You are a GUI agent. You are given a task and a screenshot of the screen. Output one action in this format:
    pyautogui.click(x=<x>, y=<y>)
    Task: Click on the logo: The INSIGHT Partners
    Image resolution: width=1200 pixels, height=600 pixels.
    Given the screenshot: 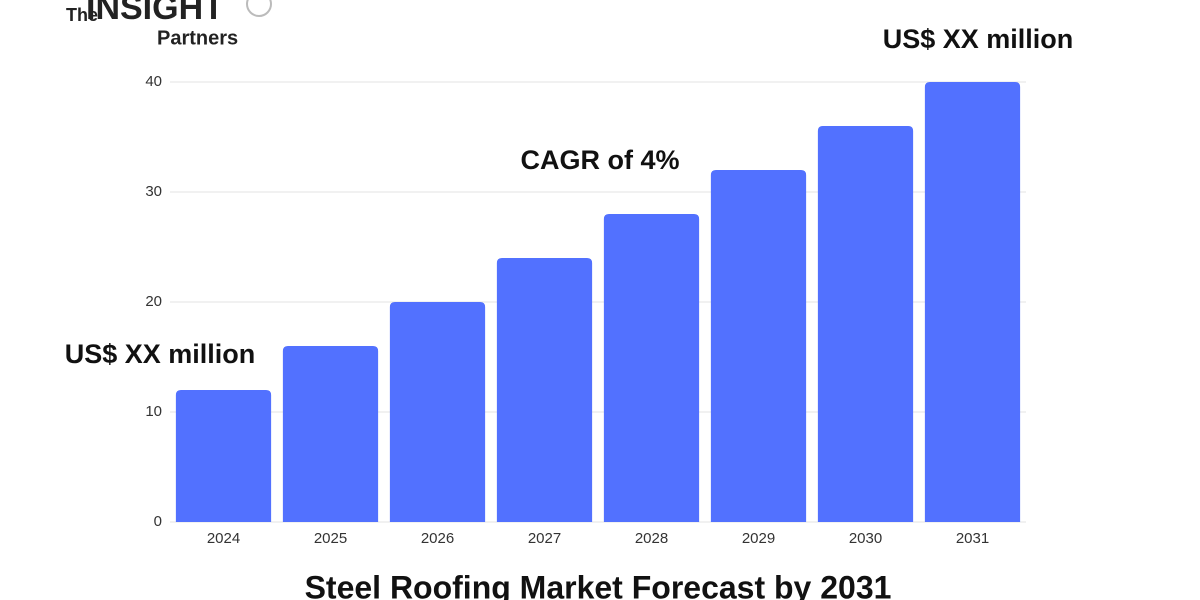 What is the action you would take?
    pyautogui.click(x=169, y=24)
    